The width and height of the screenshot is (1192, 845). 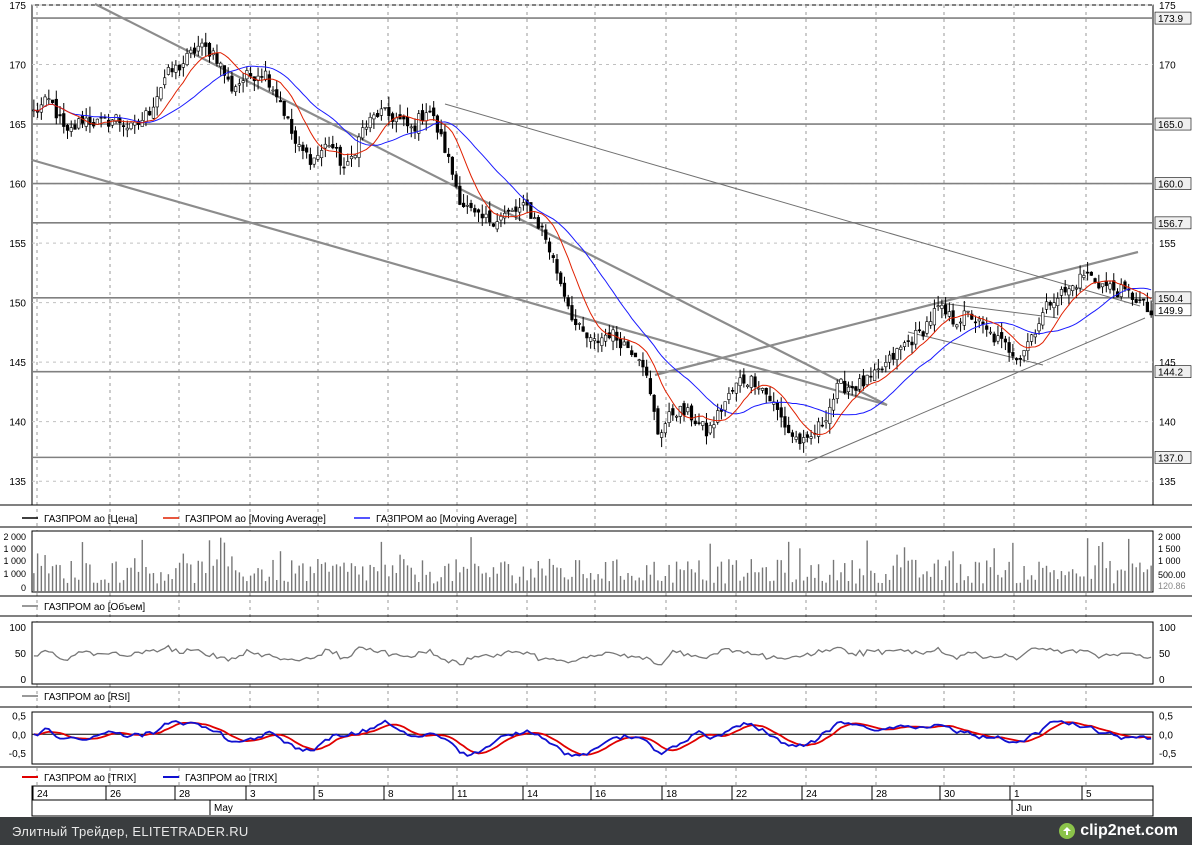 I want to click on price-level-label: 144.2, so click(x=1170, y=373).